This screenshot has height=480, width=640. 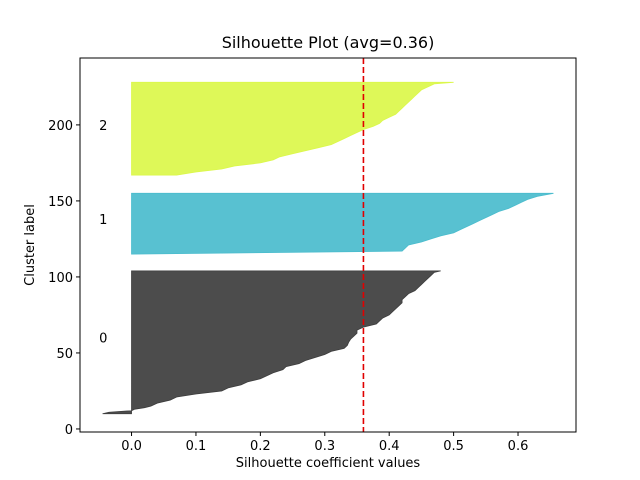 What do you see at coordinates (453, 446) in the screenshot?
I see `x-tick-label: 0.5` at bounding box center [453, 446].